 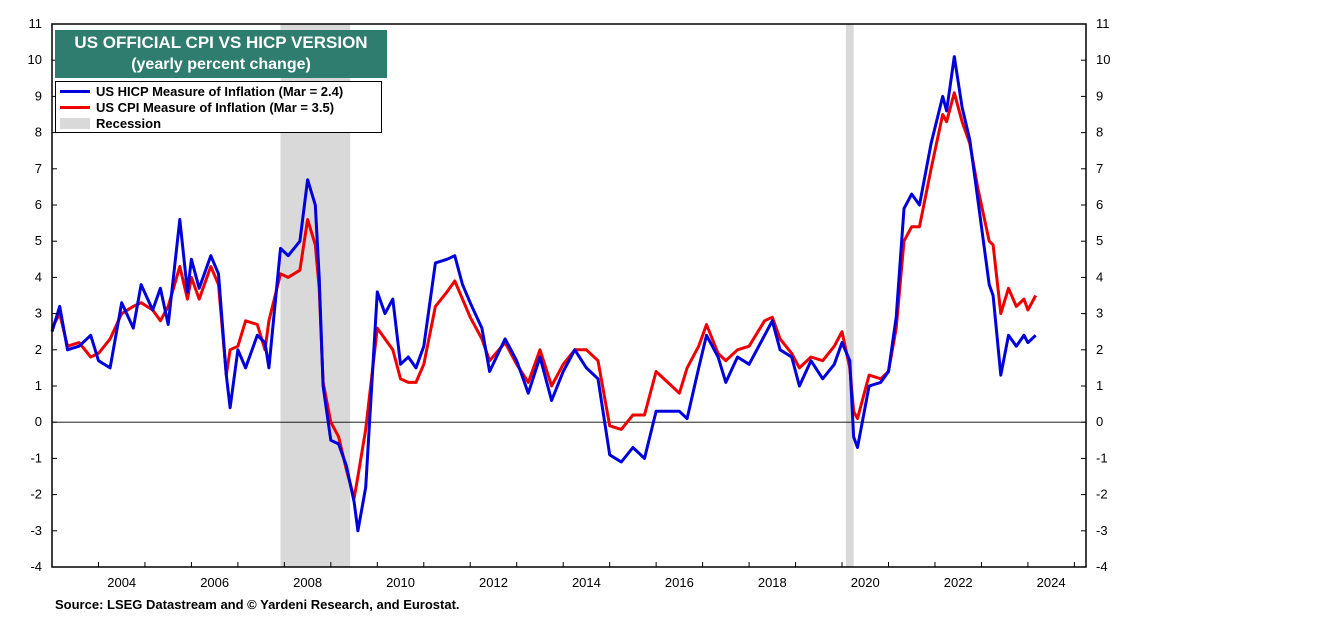 I want to click on left-tick-label: -3, so click(x=36, y=530).